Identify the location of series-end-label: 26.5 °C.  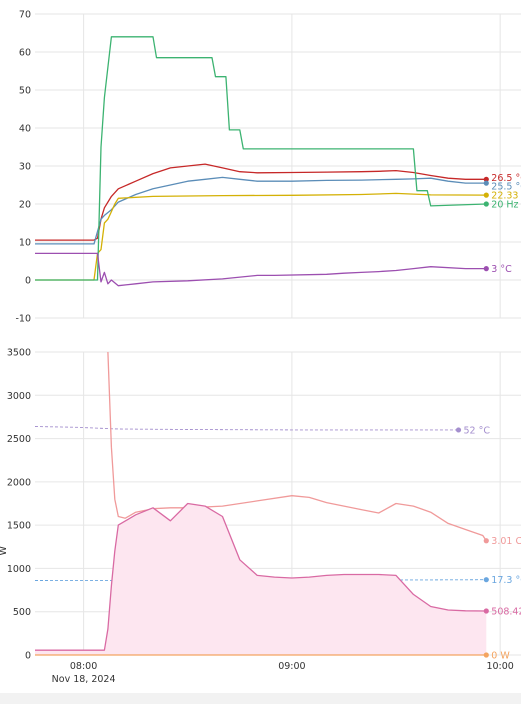
(506, 178).